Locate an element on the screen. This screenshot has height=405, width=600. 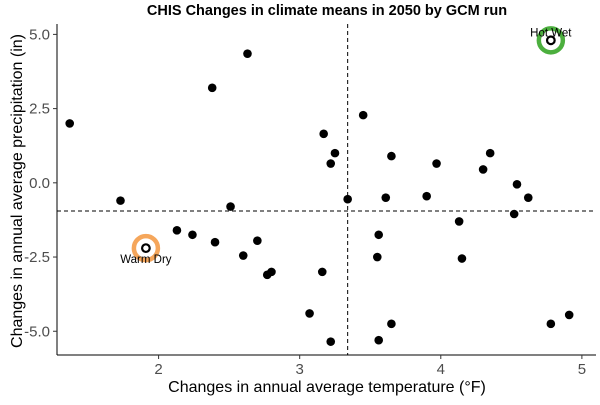
x-tick-label: 4 is located at coordinates (441, 369).